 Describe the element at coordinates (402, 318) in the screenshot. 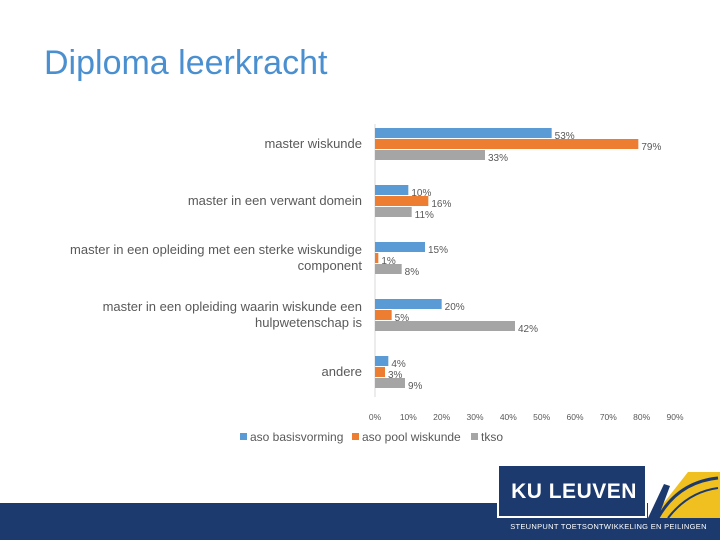

I see `data-label: 5%` at that location.